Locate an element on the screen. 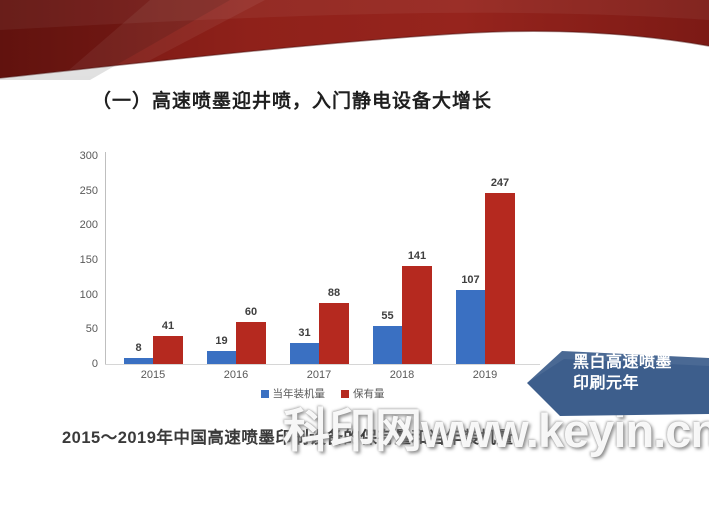 Image resolution: width=709 pixels, height=531 pixels. y-axis-line is located at coordinates (105, 258).